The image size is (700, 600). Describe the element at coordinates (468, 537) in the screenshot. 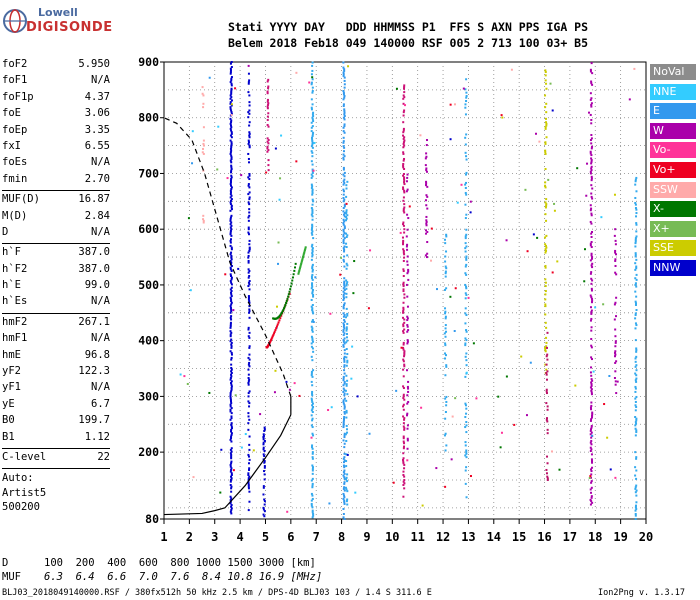

I see `x-tick-label: 13` at that location.